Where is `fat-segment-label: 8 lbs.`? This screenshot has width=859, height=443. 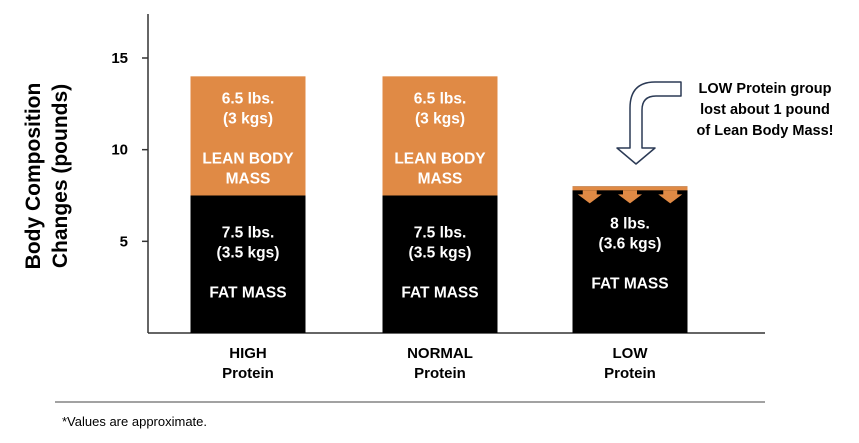
fat-segment-label: 8 lbs. is located at coordinates (630, 223).